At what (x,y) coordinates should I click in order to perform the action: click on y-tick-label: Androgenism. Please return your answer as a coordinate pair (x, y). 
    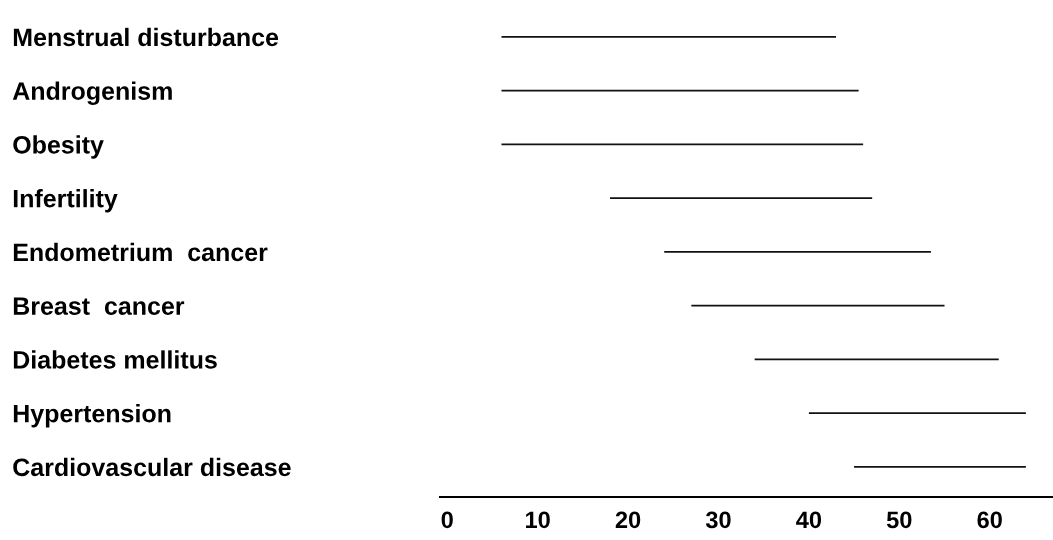
    Looking at the image, I should click on (92, 93).